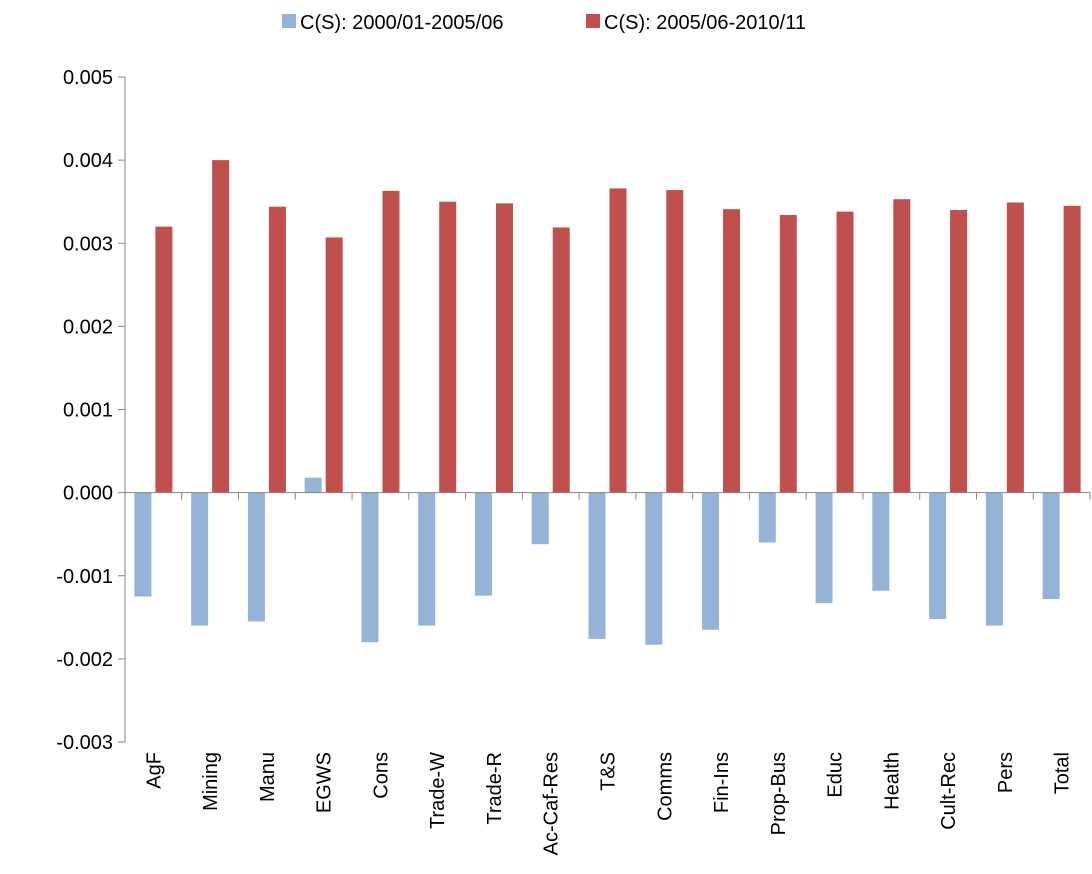 This screenshot has width=1092, height=874. I want to click on y-tick-label: 0.000, so click(88, 494).